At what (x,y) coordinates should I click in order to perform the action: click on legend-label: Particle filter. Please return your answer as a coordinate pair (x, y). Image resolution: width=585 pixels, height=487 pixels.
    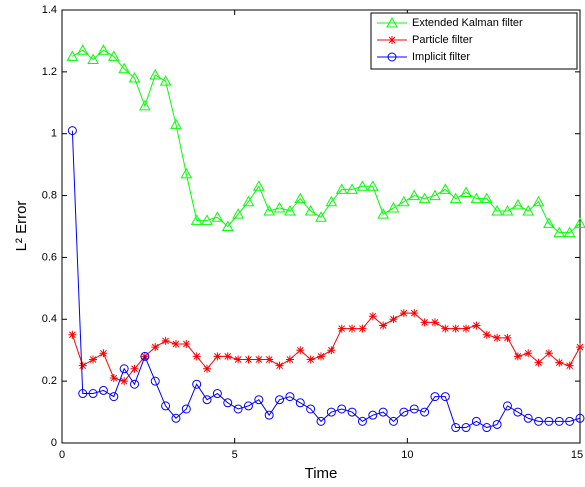
    Looking at the image, I should click on (442, 40).